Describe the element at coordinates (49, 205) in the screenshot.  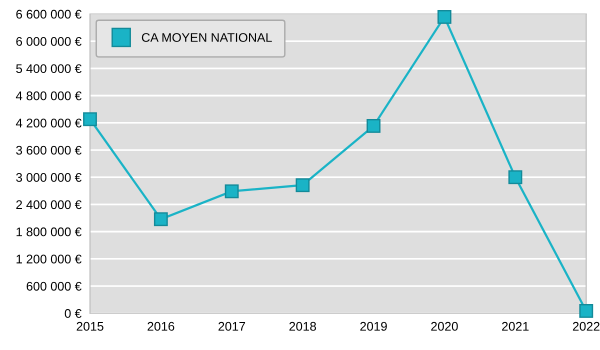
I see `y-tick-label: 2 400 000 €` at that location.